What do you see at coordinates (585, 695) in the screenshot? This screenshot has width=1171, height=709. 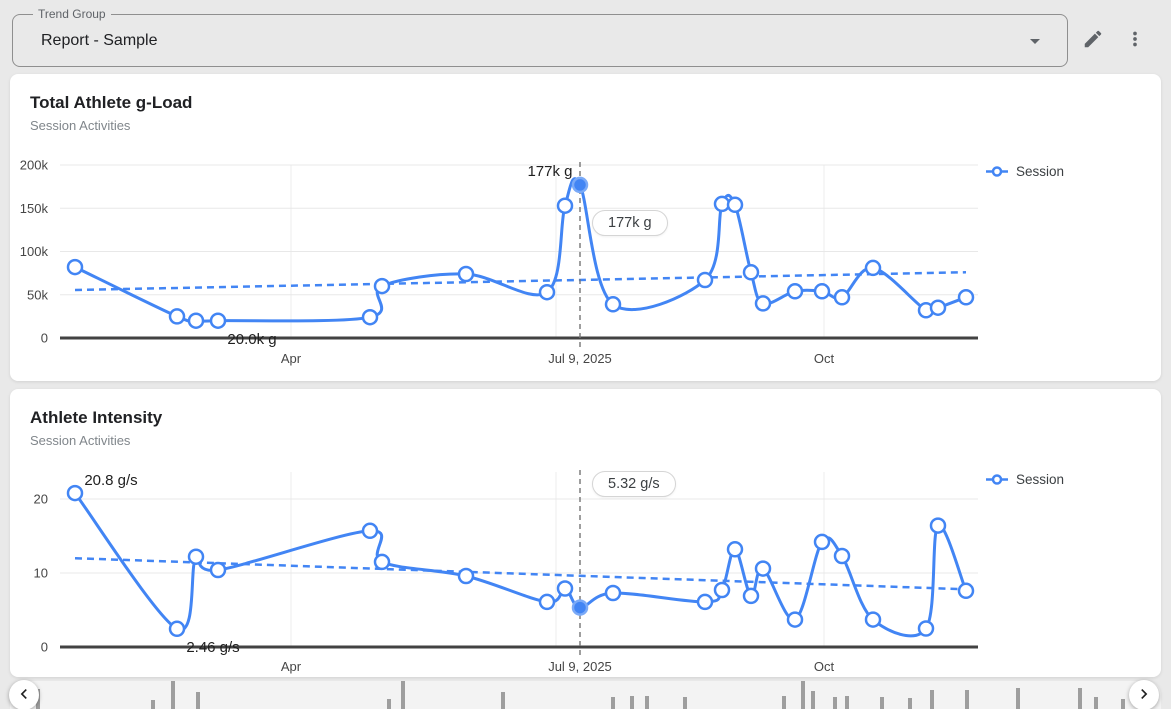 I see `timeline-scrubber` at bounding box center [585, 695].